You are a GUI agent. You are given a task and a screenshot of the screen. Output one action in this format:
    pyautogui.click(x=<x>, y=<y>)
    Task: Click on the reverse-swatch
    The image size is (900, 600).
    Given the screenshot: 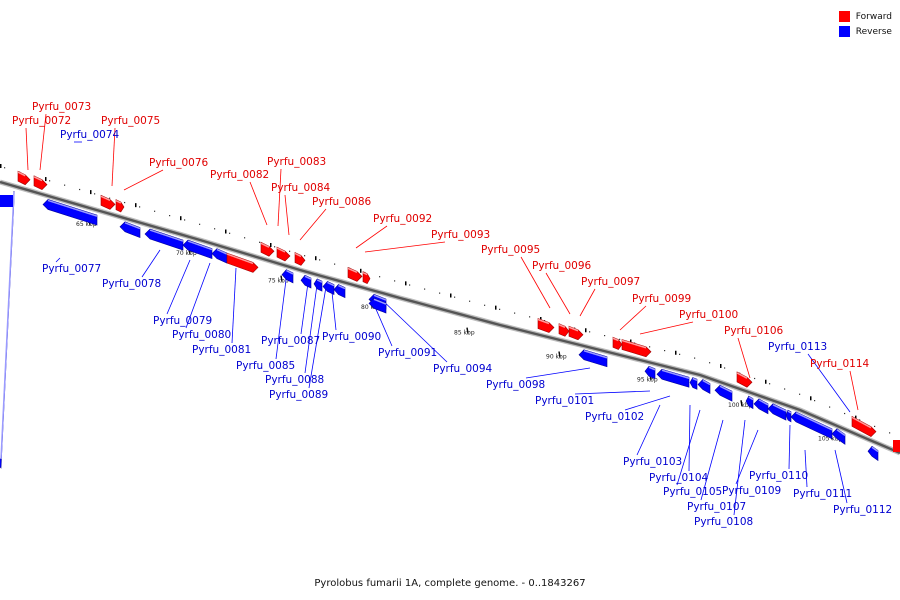 What is the action you would take?
    pyautogui.click(x=844, y=31)
    